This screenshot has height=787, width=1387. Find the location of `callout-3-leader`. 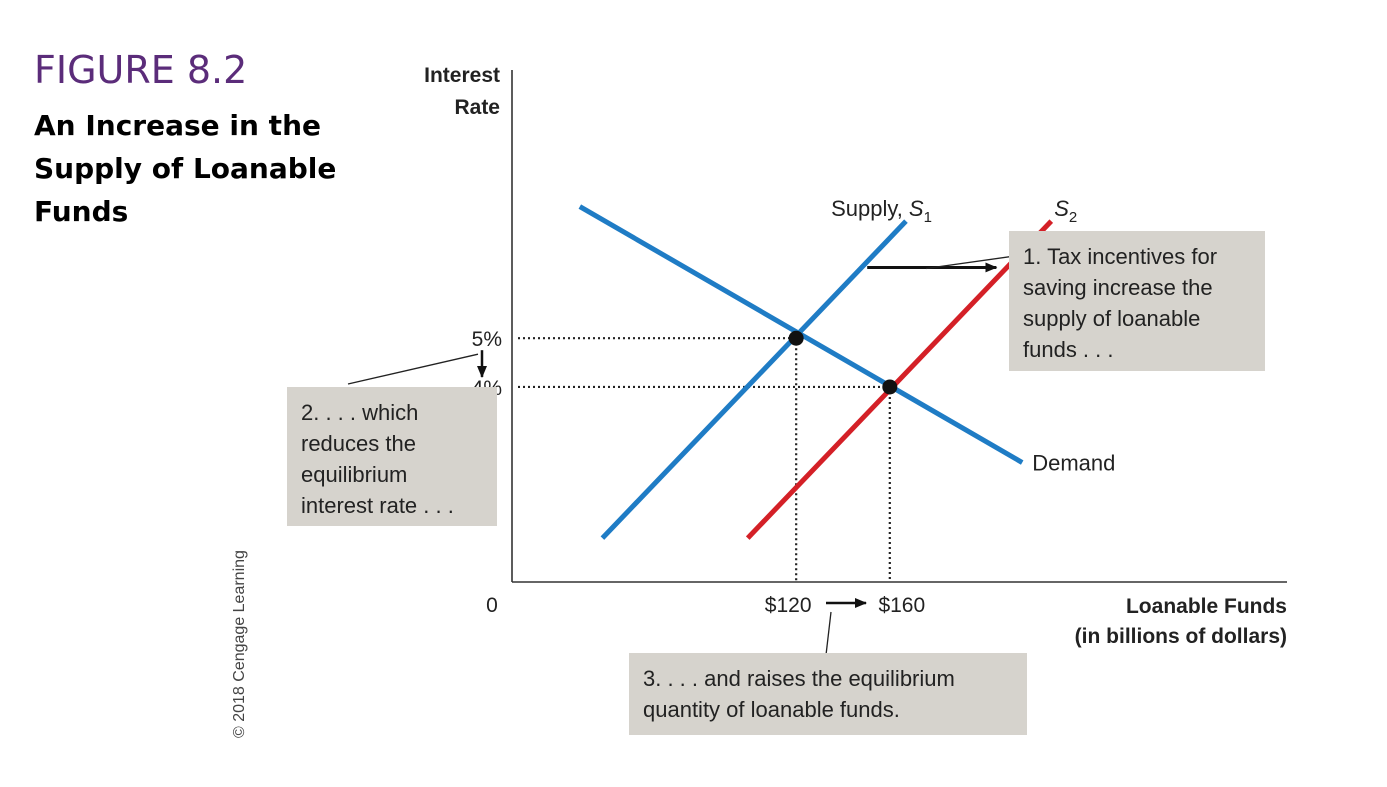

callout-3-leader is located at coordinates (828, 633).